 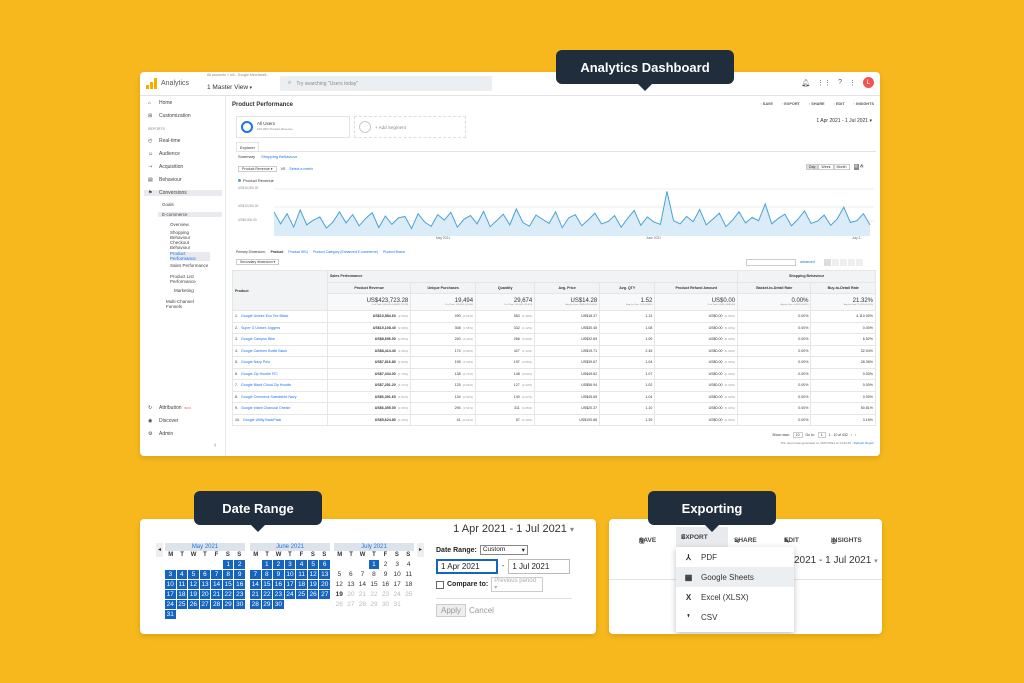 What do you see at coordinates (267, 584) in the screenshot?
I see `calendar-day: 15` at bounding box center [267, 584].